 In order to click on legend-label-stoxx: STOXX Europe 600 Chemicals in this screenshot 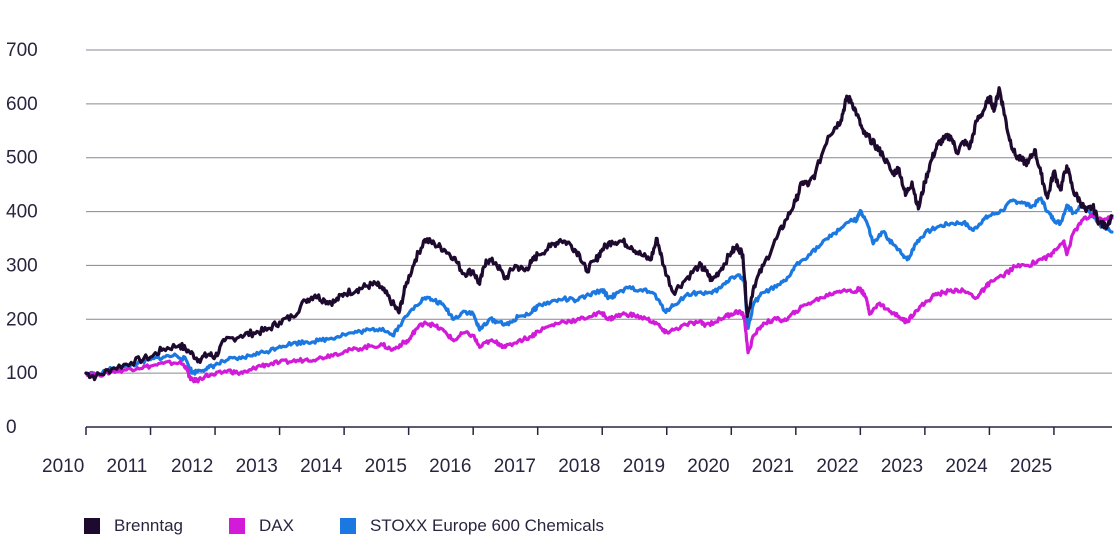, I will do `click(486, 525)`.